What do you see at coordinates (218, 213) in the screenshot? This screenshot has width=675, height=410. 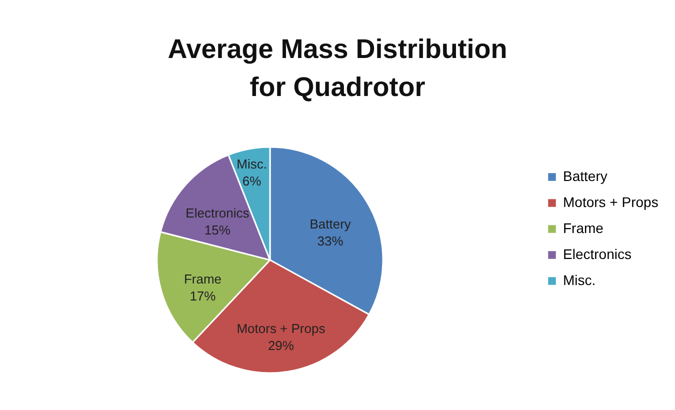 I see `slice-label: Electronics` at bounding box center [218, 213].